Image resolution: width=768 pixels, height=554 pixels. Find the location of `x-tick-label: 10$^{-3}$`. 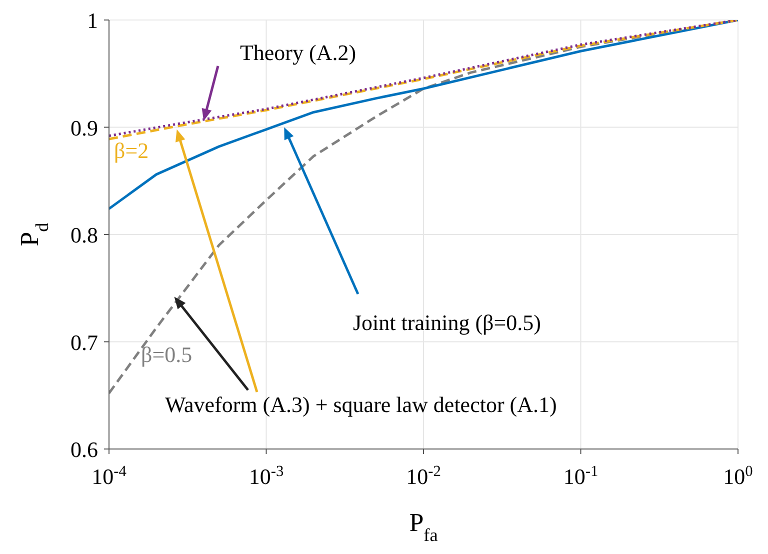

x-tick-label: 10$^{-3}$ is located at coordinates (266, 475).